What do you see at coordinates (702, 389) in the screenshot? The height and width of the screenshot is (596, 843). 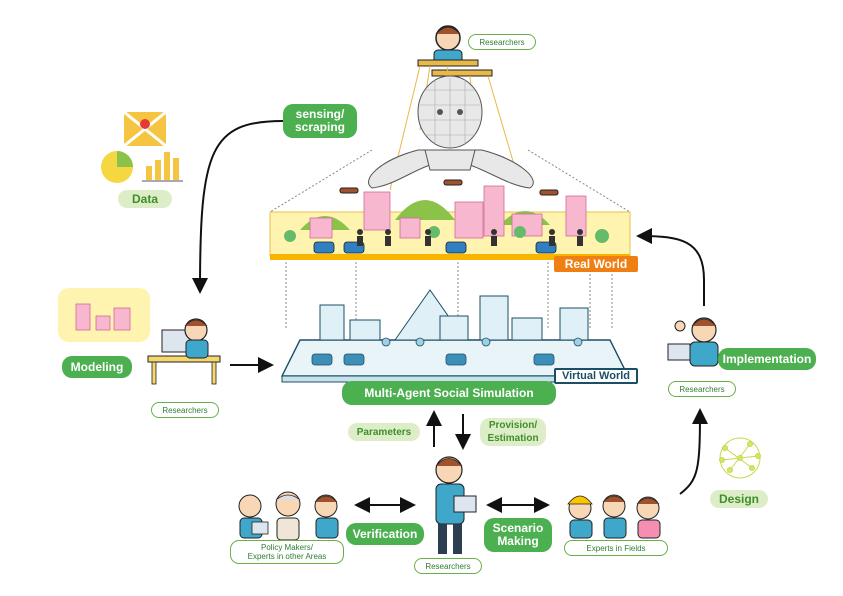 I see `implementation-researchers-tag: Researchers` at bounding box center [702, 389].